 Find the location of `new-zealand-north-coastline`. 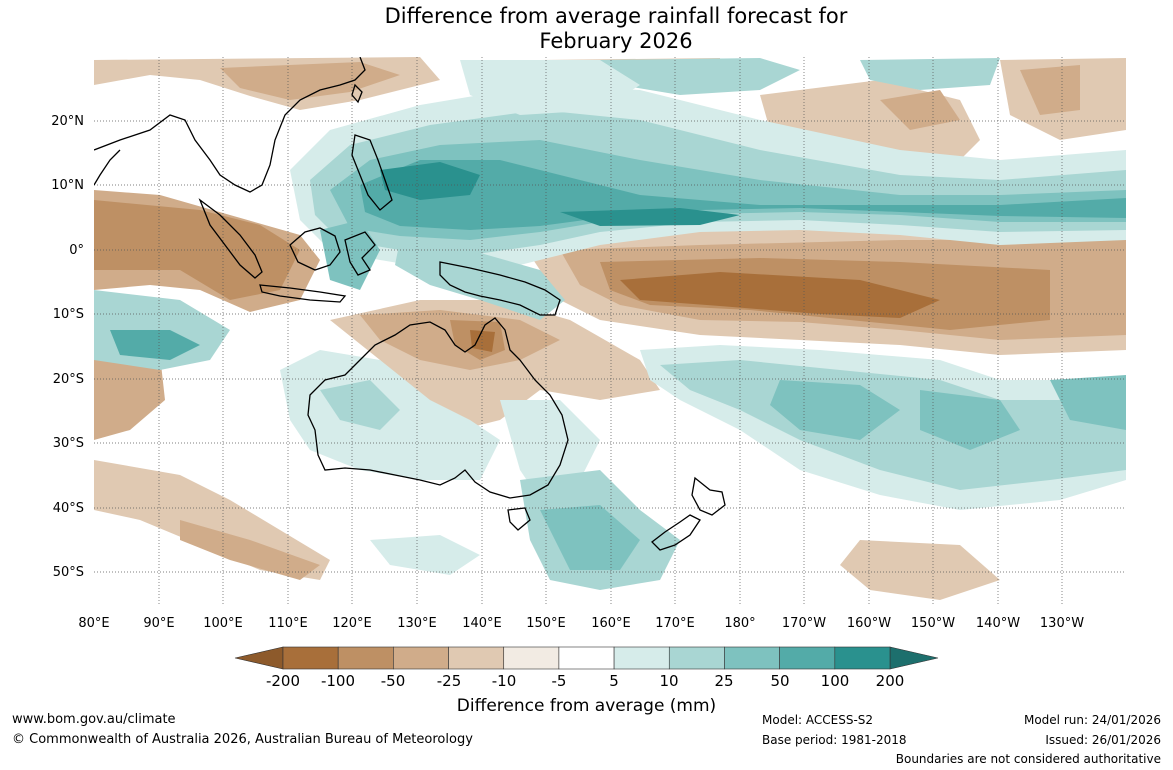

new-zealand-north-coastline is located at coordinates (708, 496).